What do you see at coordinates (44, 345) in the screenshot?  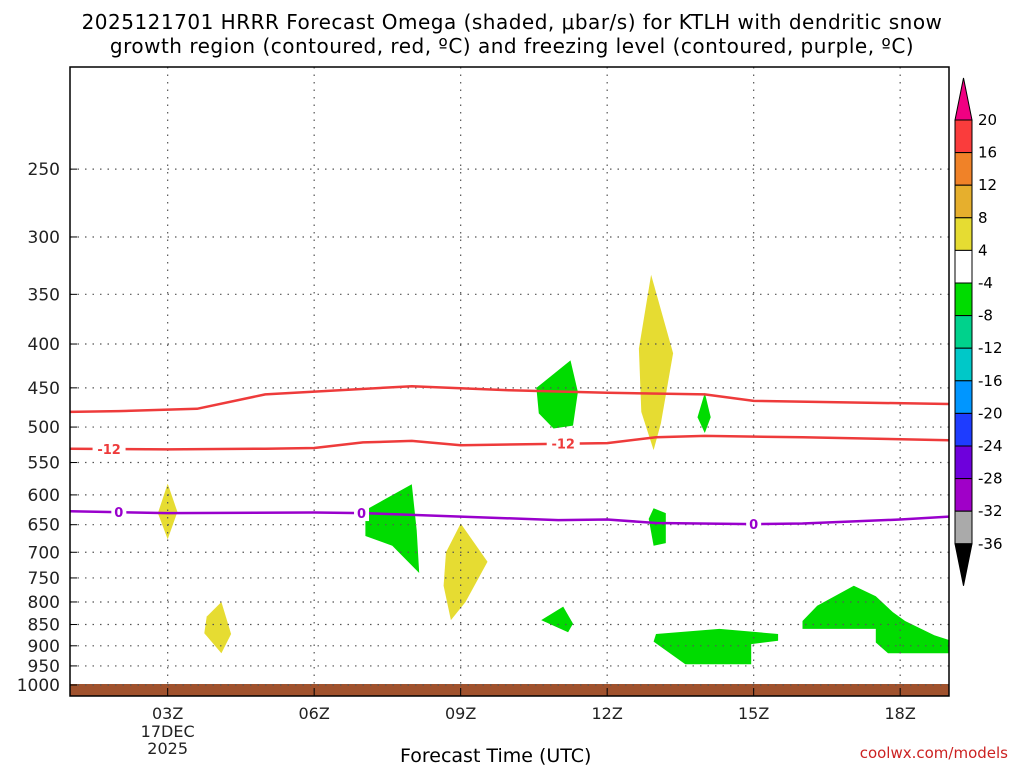 I see `y-tick-label: 400` at bounding box center [44, 345].